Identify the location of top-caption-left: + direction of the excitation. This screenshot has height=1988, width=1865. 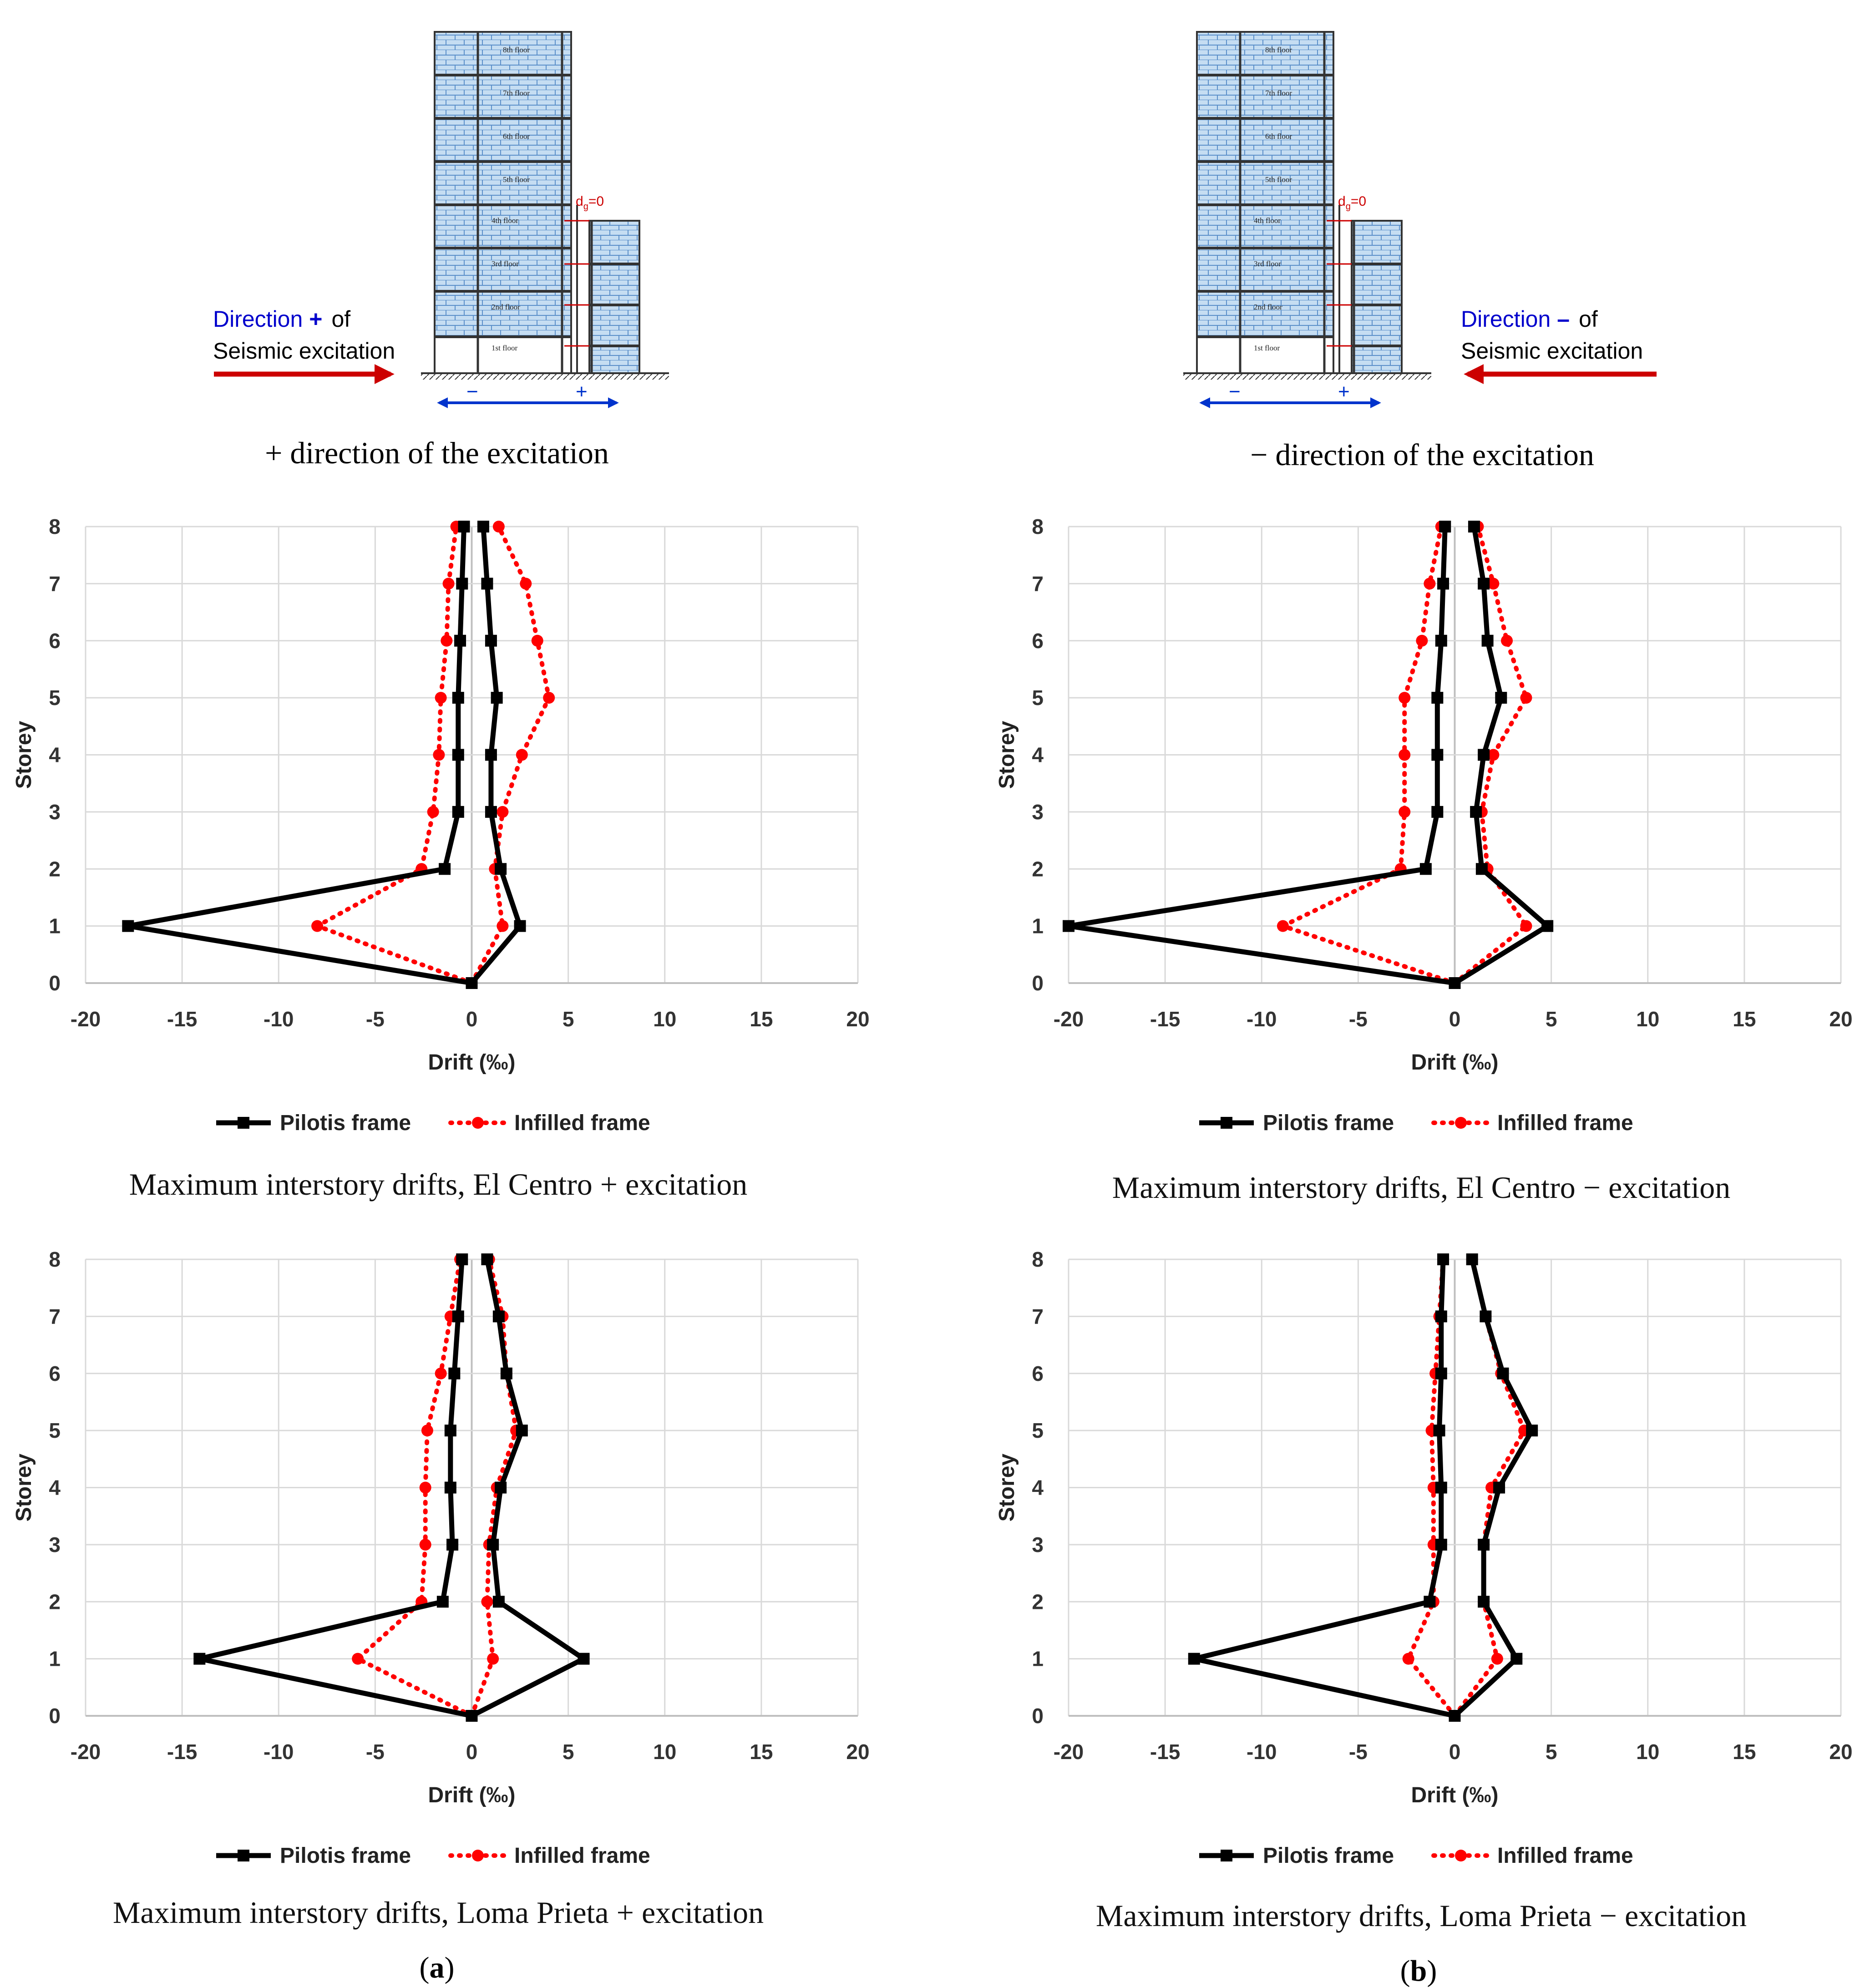
(437, 453).